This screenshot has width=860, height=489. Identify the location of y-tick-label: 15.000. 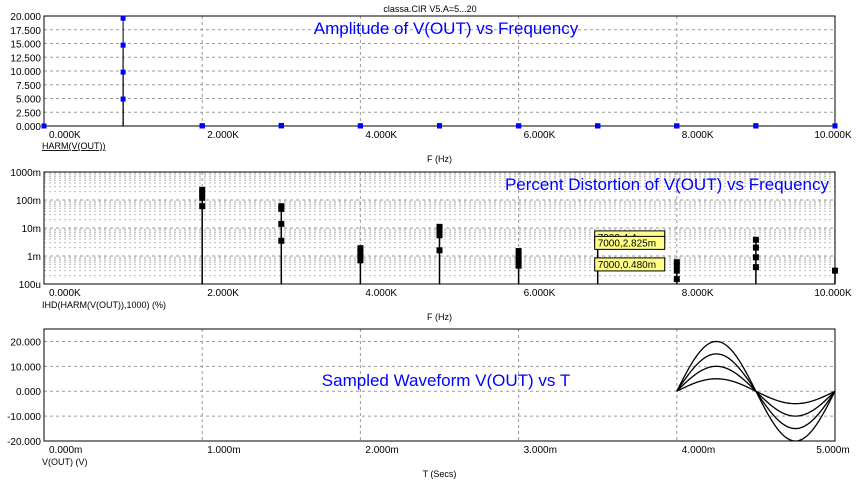
(25, 45).